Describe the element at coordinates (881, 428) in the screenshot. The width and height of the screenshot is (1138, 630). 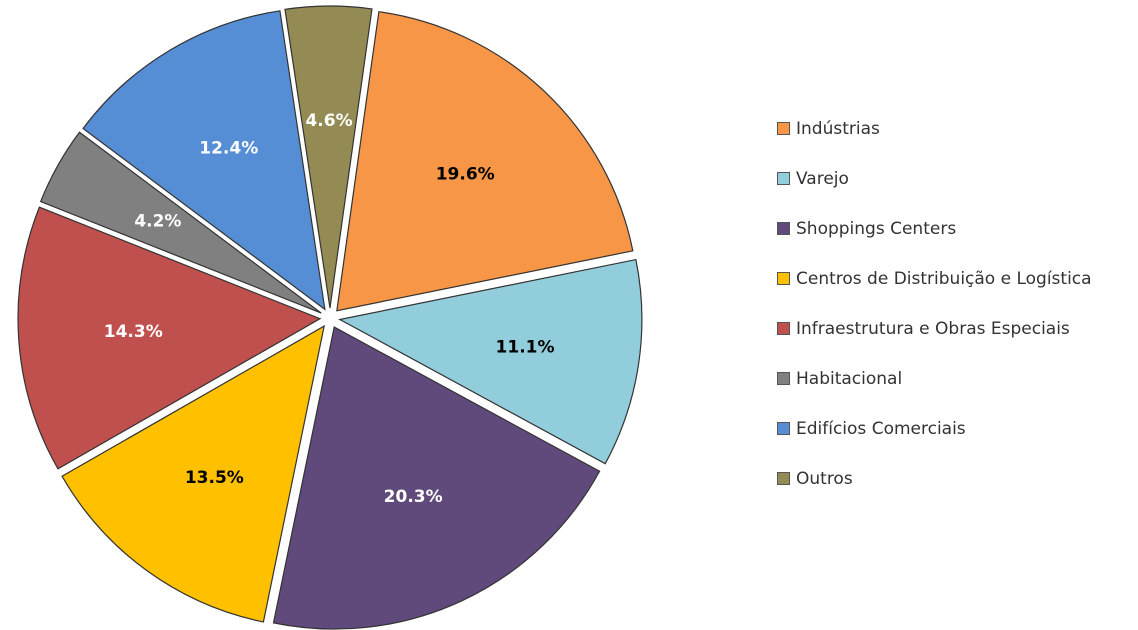
I see `legend-label: Edifícios Comerciais` at that location.